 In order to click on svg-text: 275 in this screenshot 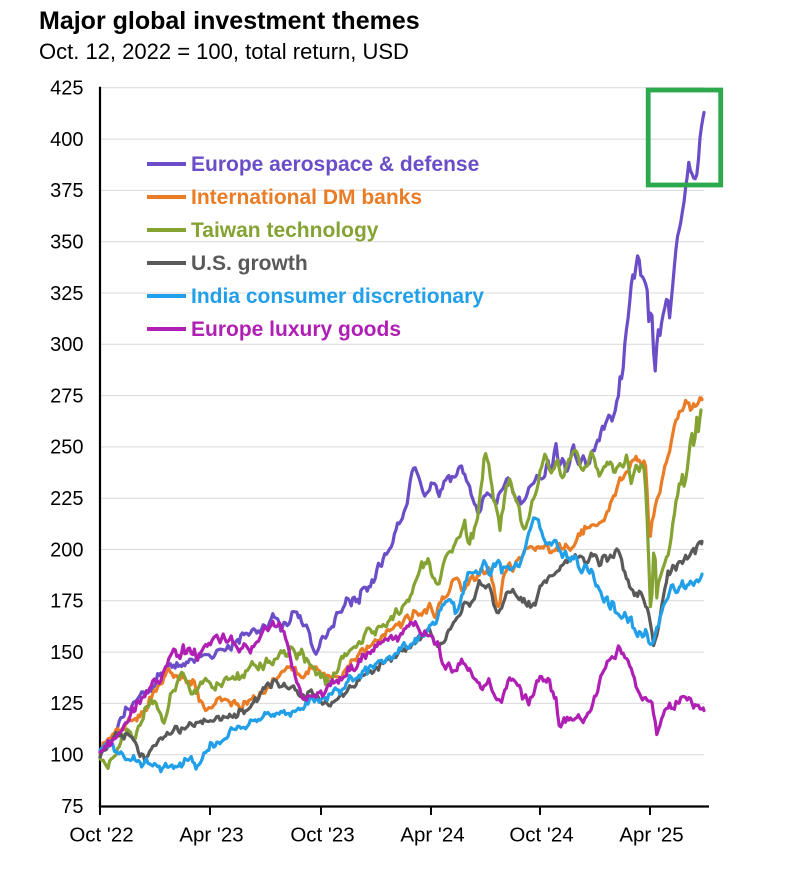, I will do `click(66, 396)`.